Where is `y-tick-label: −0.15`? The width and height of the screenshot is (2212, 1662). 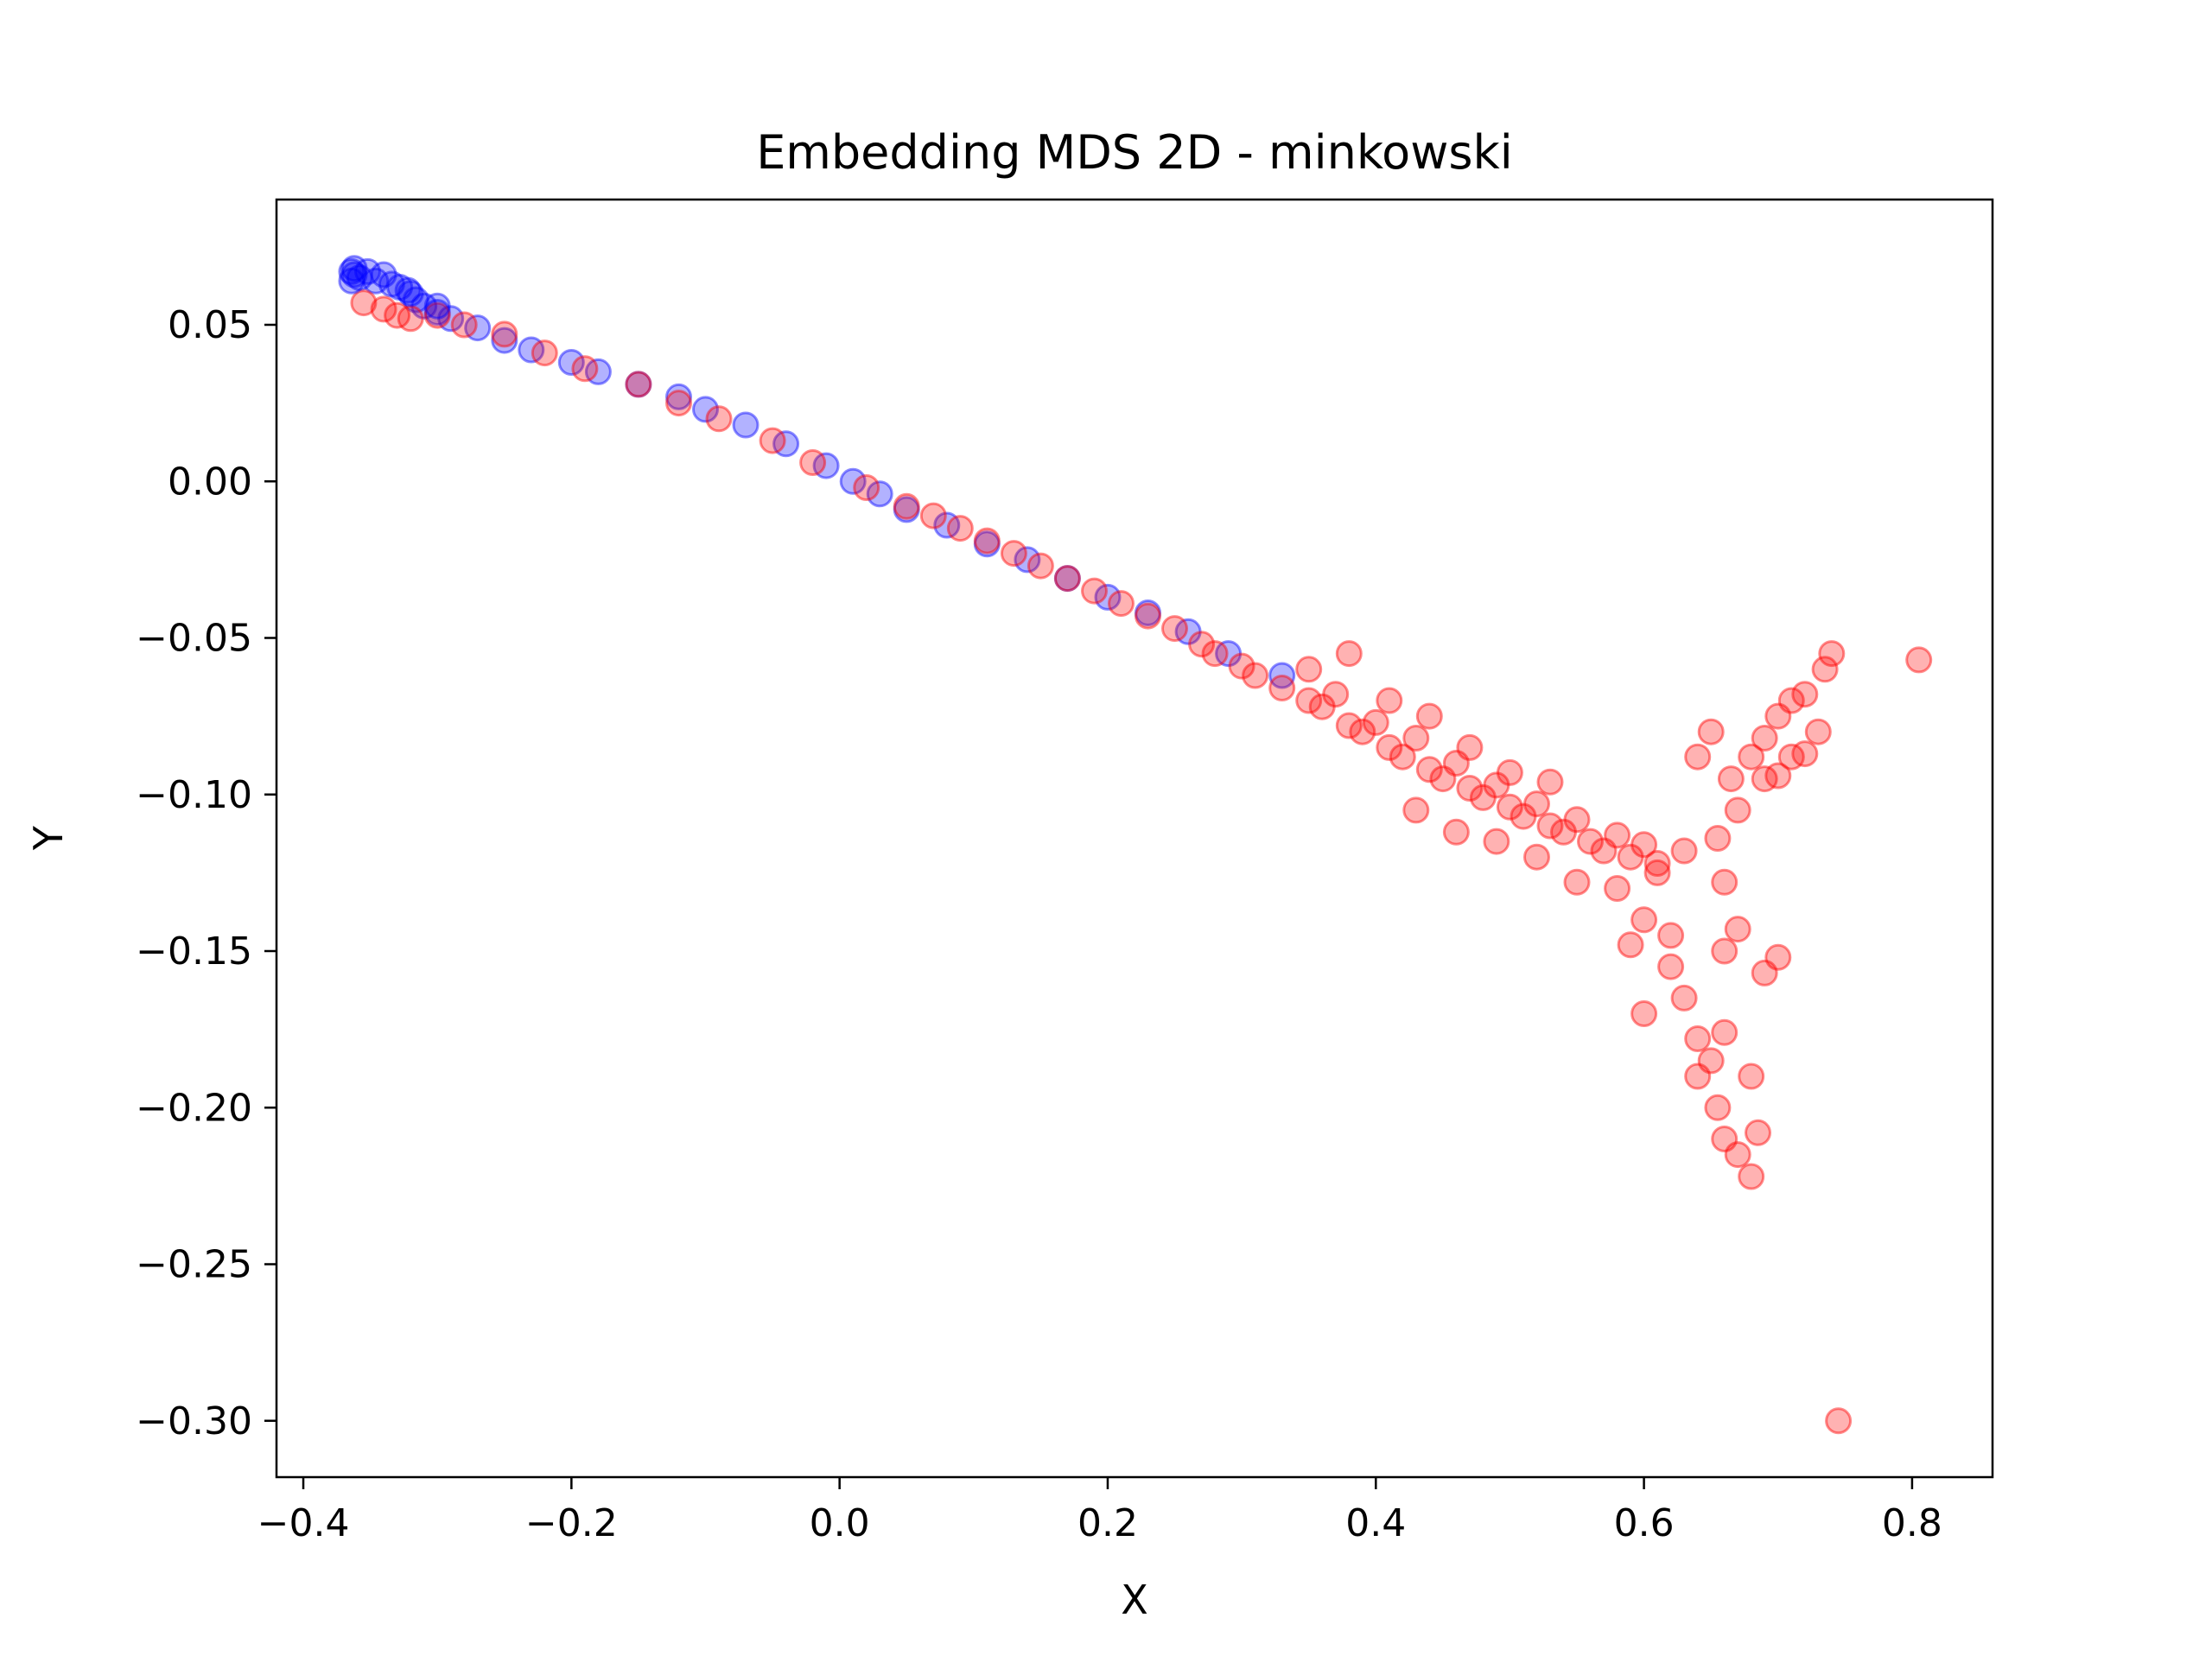
y-tick-label: −0.15 is located at coordinates (194, 951).